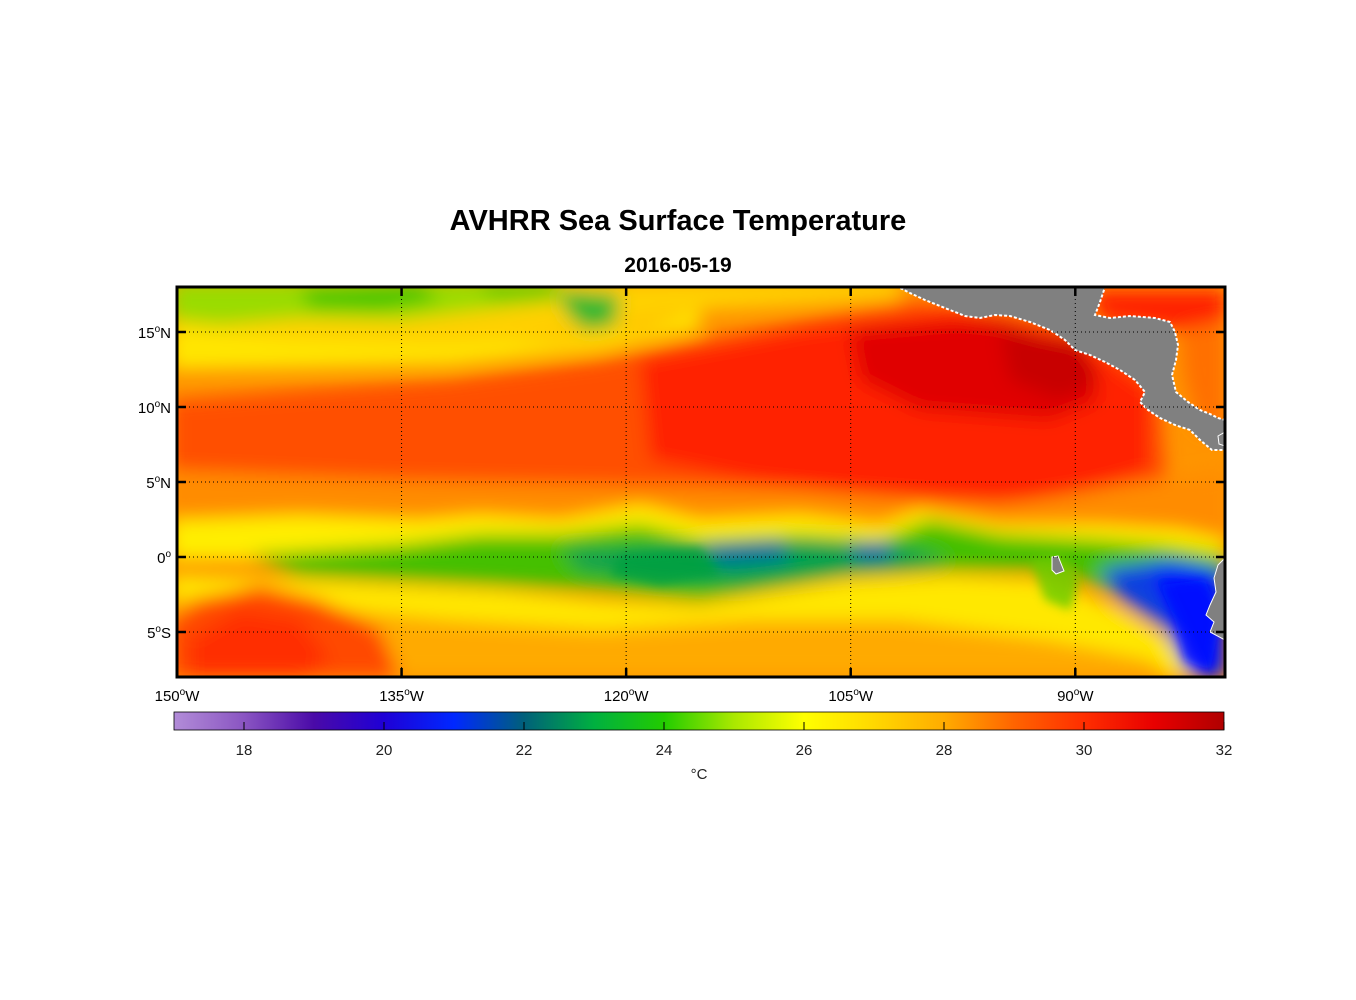 Image resolution: width=1356 pixels, height=1000 pixels. What do you see at coordinates (1075, 696) in the screenshot?
I see `longitude-tick-label: 90oW` at bounding box center [1075, 696].